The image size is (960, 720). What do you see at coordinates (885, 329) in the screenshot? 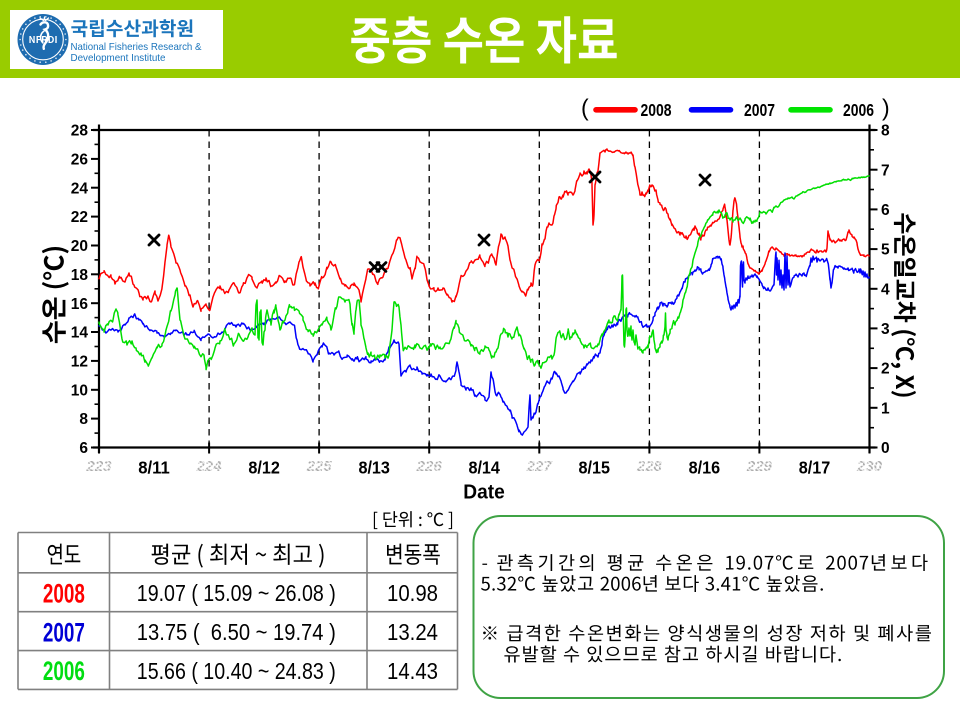
I see `svg-text: 3` at bounding box center [885, 329].